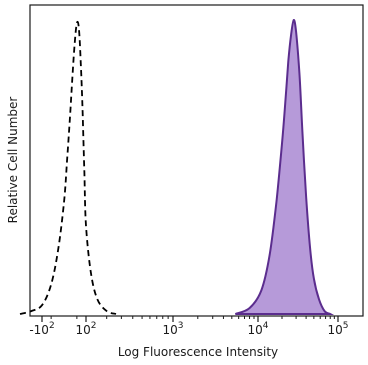 The width and height of the screenshot is (368, 365). I want to click on y-axis-label: Relative Cell Number, so click(13, 160).